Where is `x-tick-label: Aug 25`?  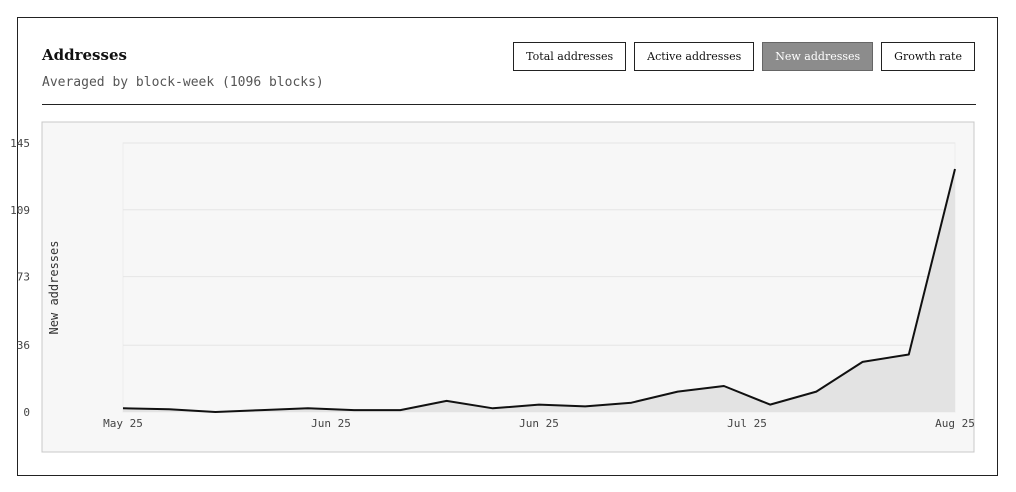
x-tick-label: Aug 25 is located at coordinates (955, 423).